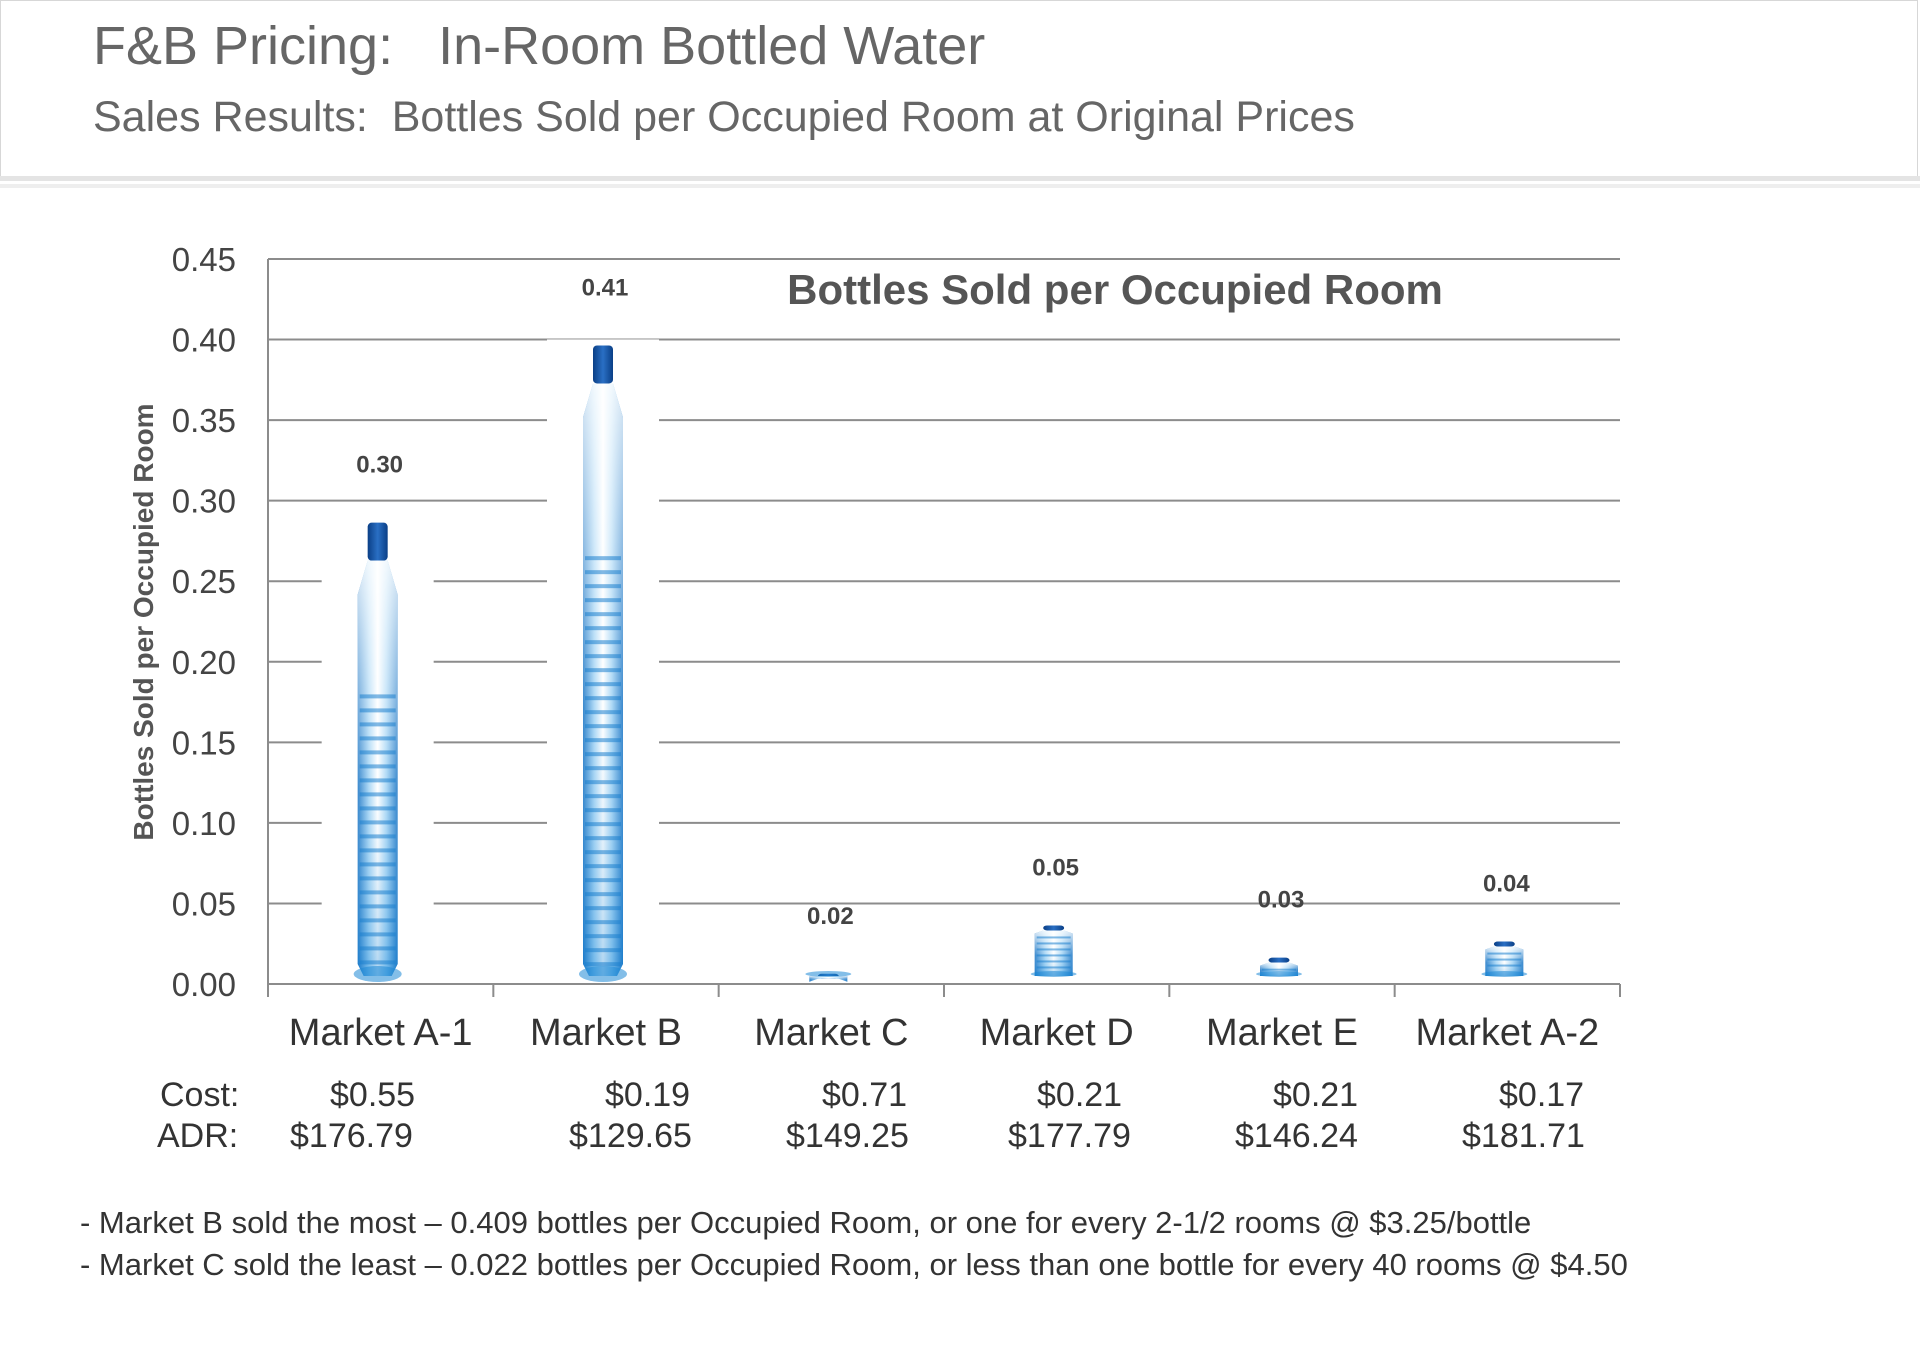 This screenshot has height=1372, width=1920. I want to click on adr-value: $181.71, so click(1523, 1136).